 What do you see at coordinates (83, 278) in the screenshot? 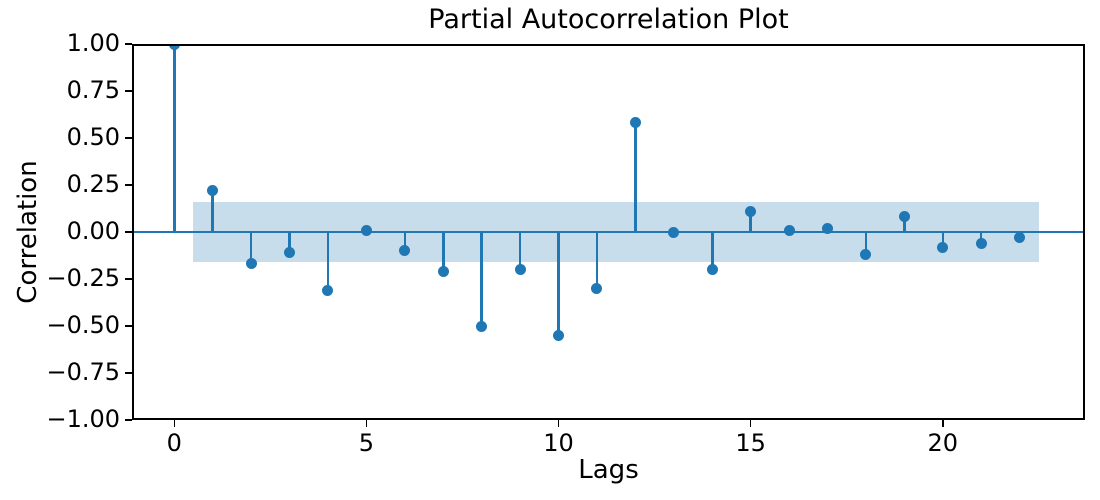
I see `y-tick-label: −0.25` at bounding box center [83, 278].